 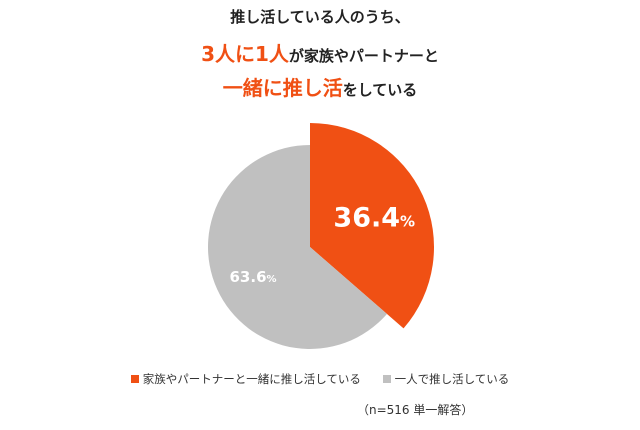 I want to click on chart-legend: 家族やパートナーと一緒に推し活している 一人で推し活している, so click(x=320, y=379).